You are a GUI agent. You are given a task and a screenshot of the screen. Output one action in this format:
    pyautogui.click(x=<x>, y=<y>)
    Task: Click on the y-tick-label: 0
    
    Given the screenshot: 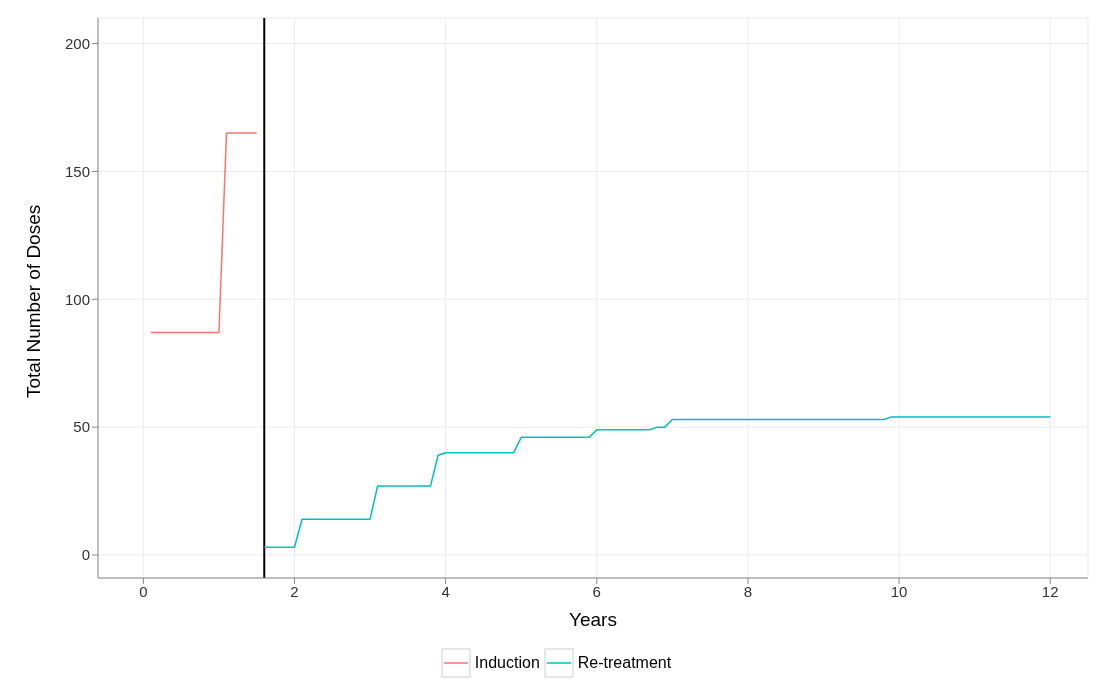 What is the action you would take?
    pyautogui.click(x=85, y=555)
    